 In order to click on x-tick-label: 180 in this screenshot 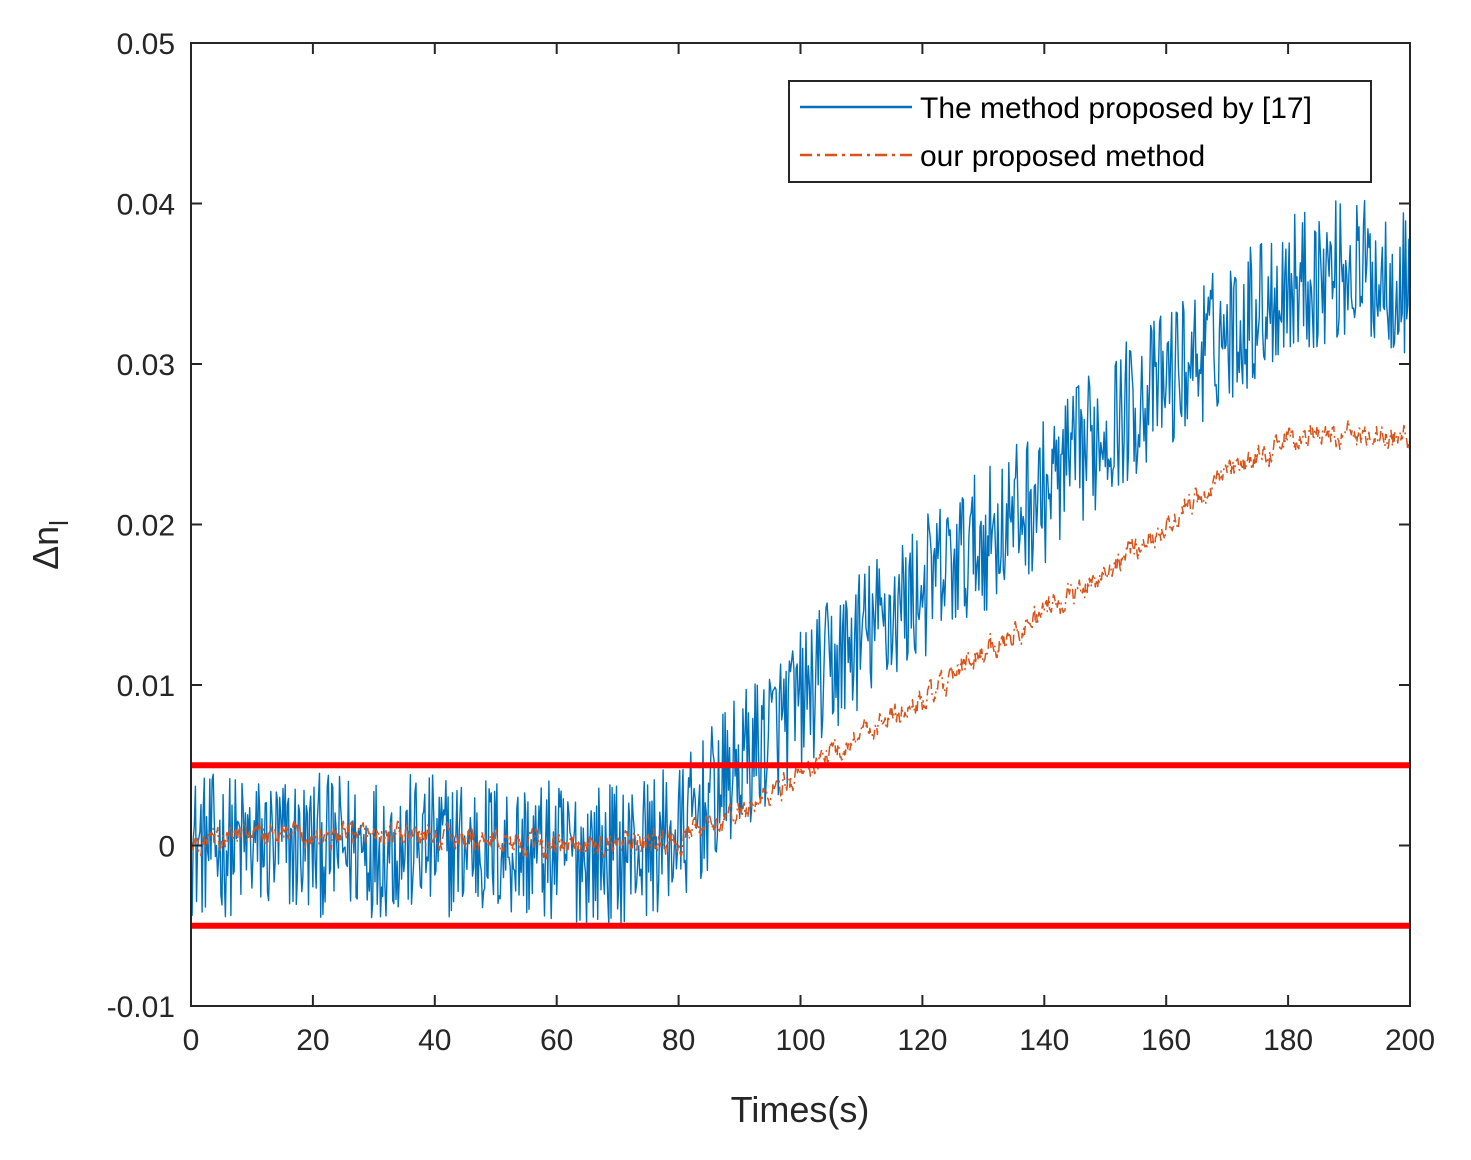, I will do `click(1288, 1040)`.